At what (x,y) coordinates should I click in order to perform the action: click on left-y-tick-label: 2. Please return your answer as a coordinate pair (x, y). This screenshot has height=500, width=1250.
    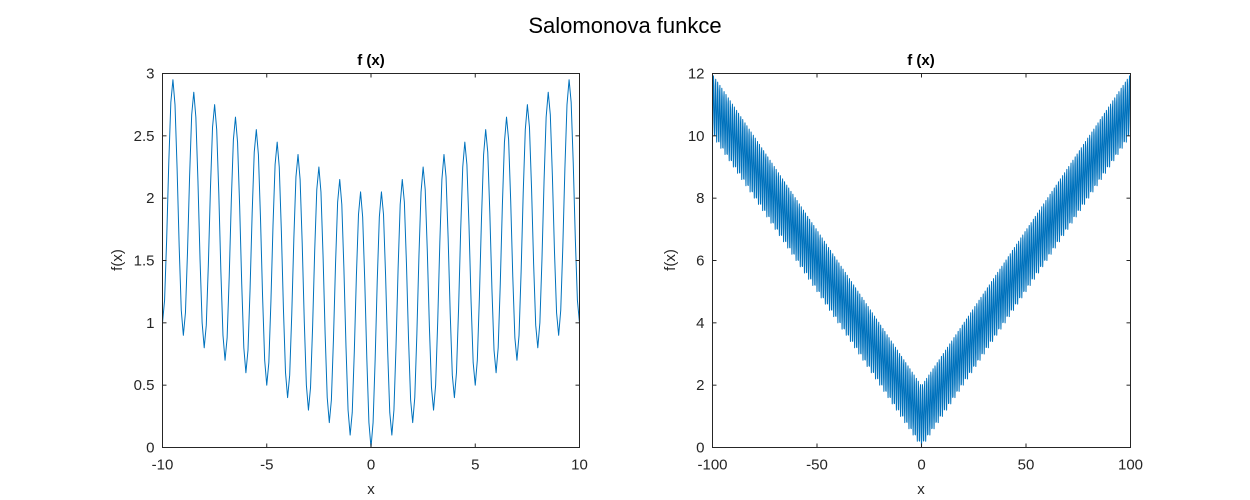
    Looking at the image, I should click on (150, 198).